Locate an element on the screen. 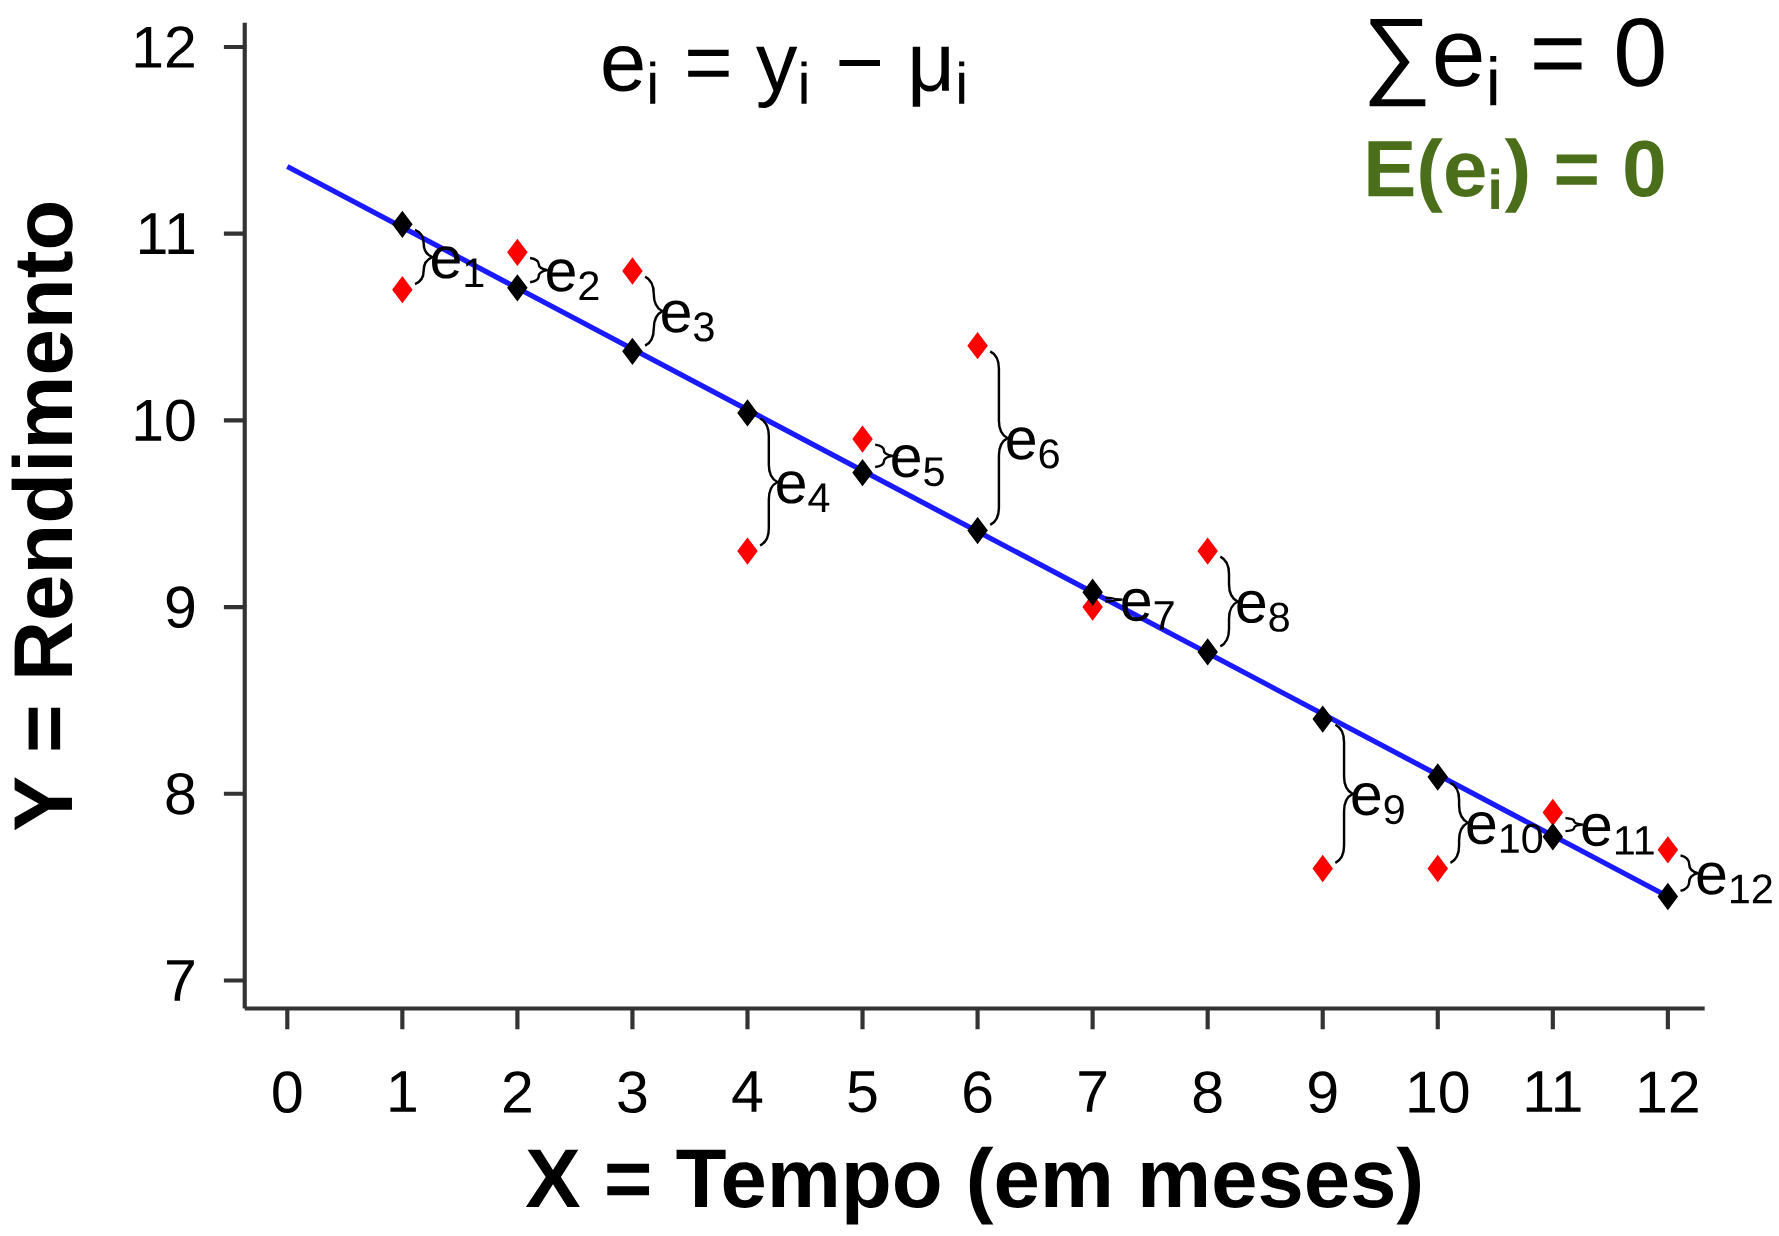 This screenshot has width=1779, height=1236. annotation: e$_{1}$ is located at coordinates (458, 267).